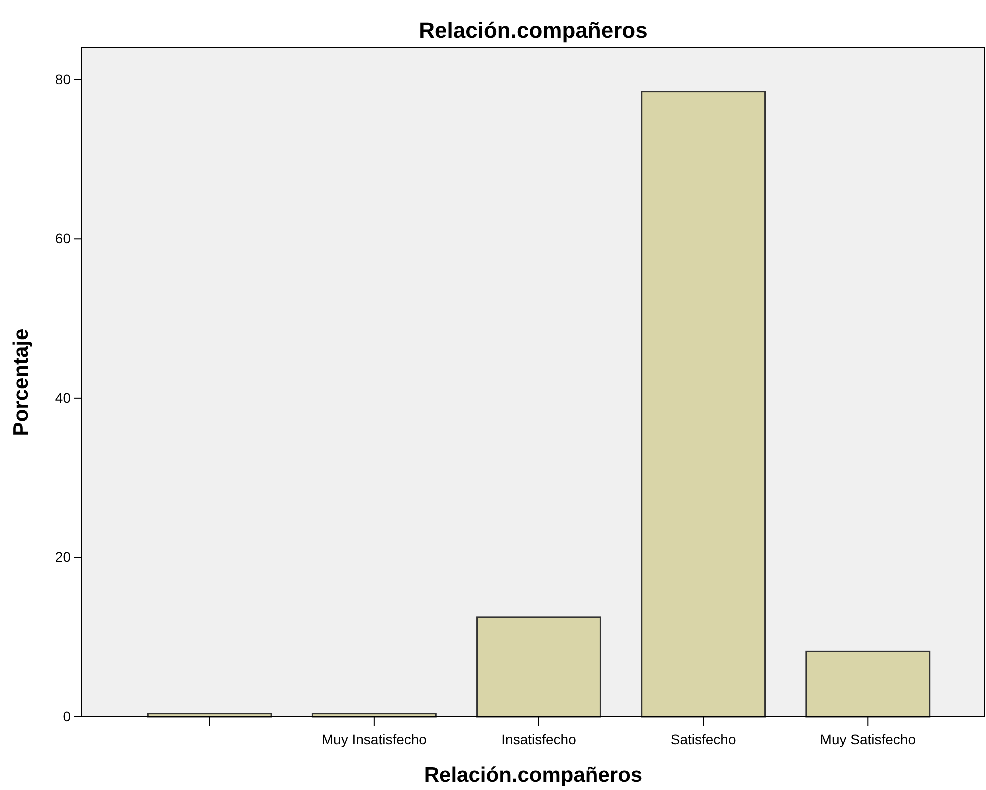 This screenshot has height=790, width=986. Describe the element at coordinates (63, 238) in the screenshot. I see `y-tick-label: 60` at that location.